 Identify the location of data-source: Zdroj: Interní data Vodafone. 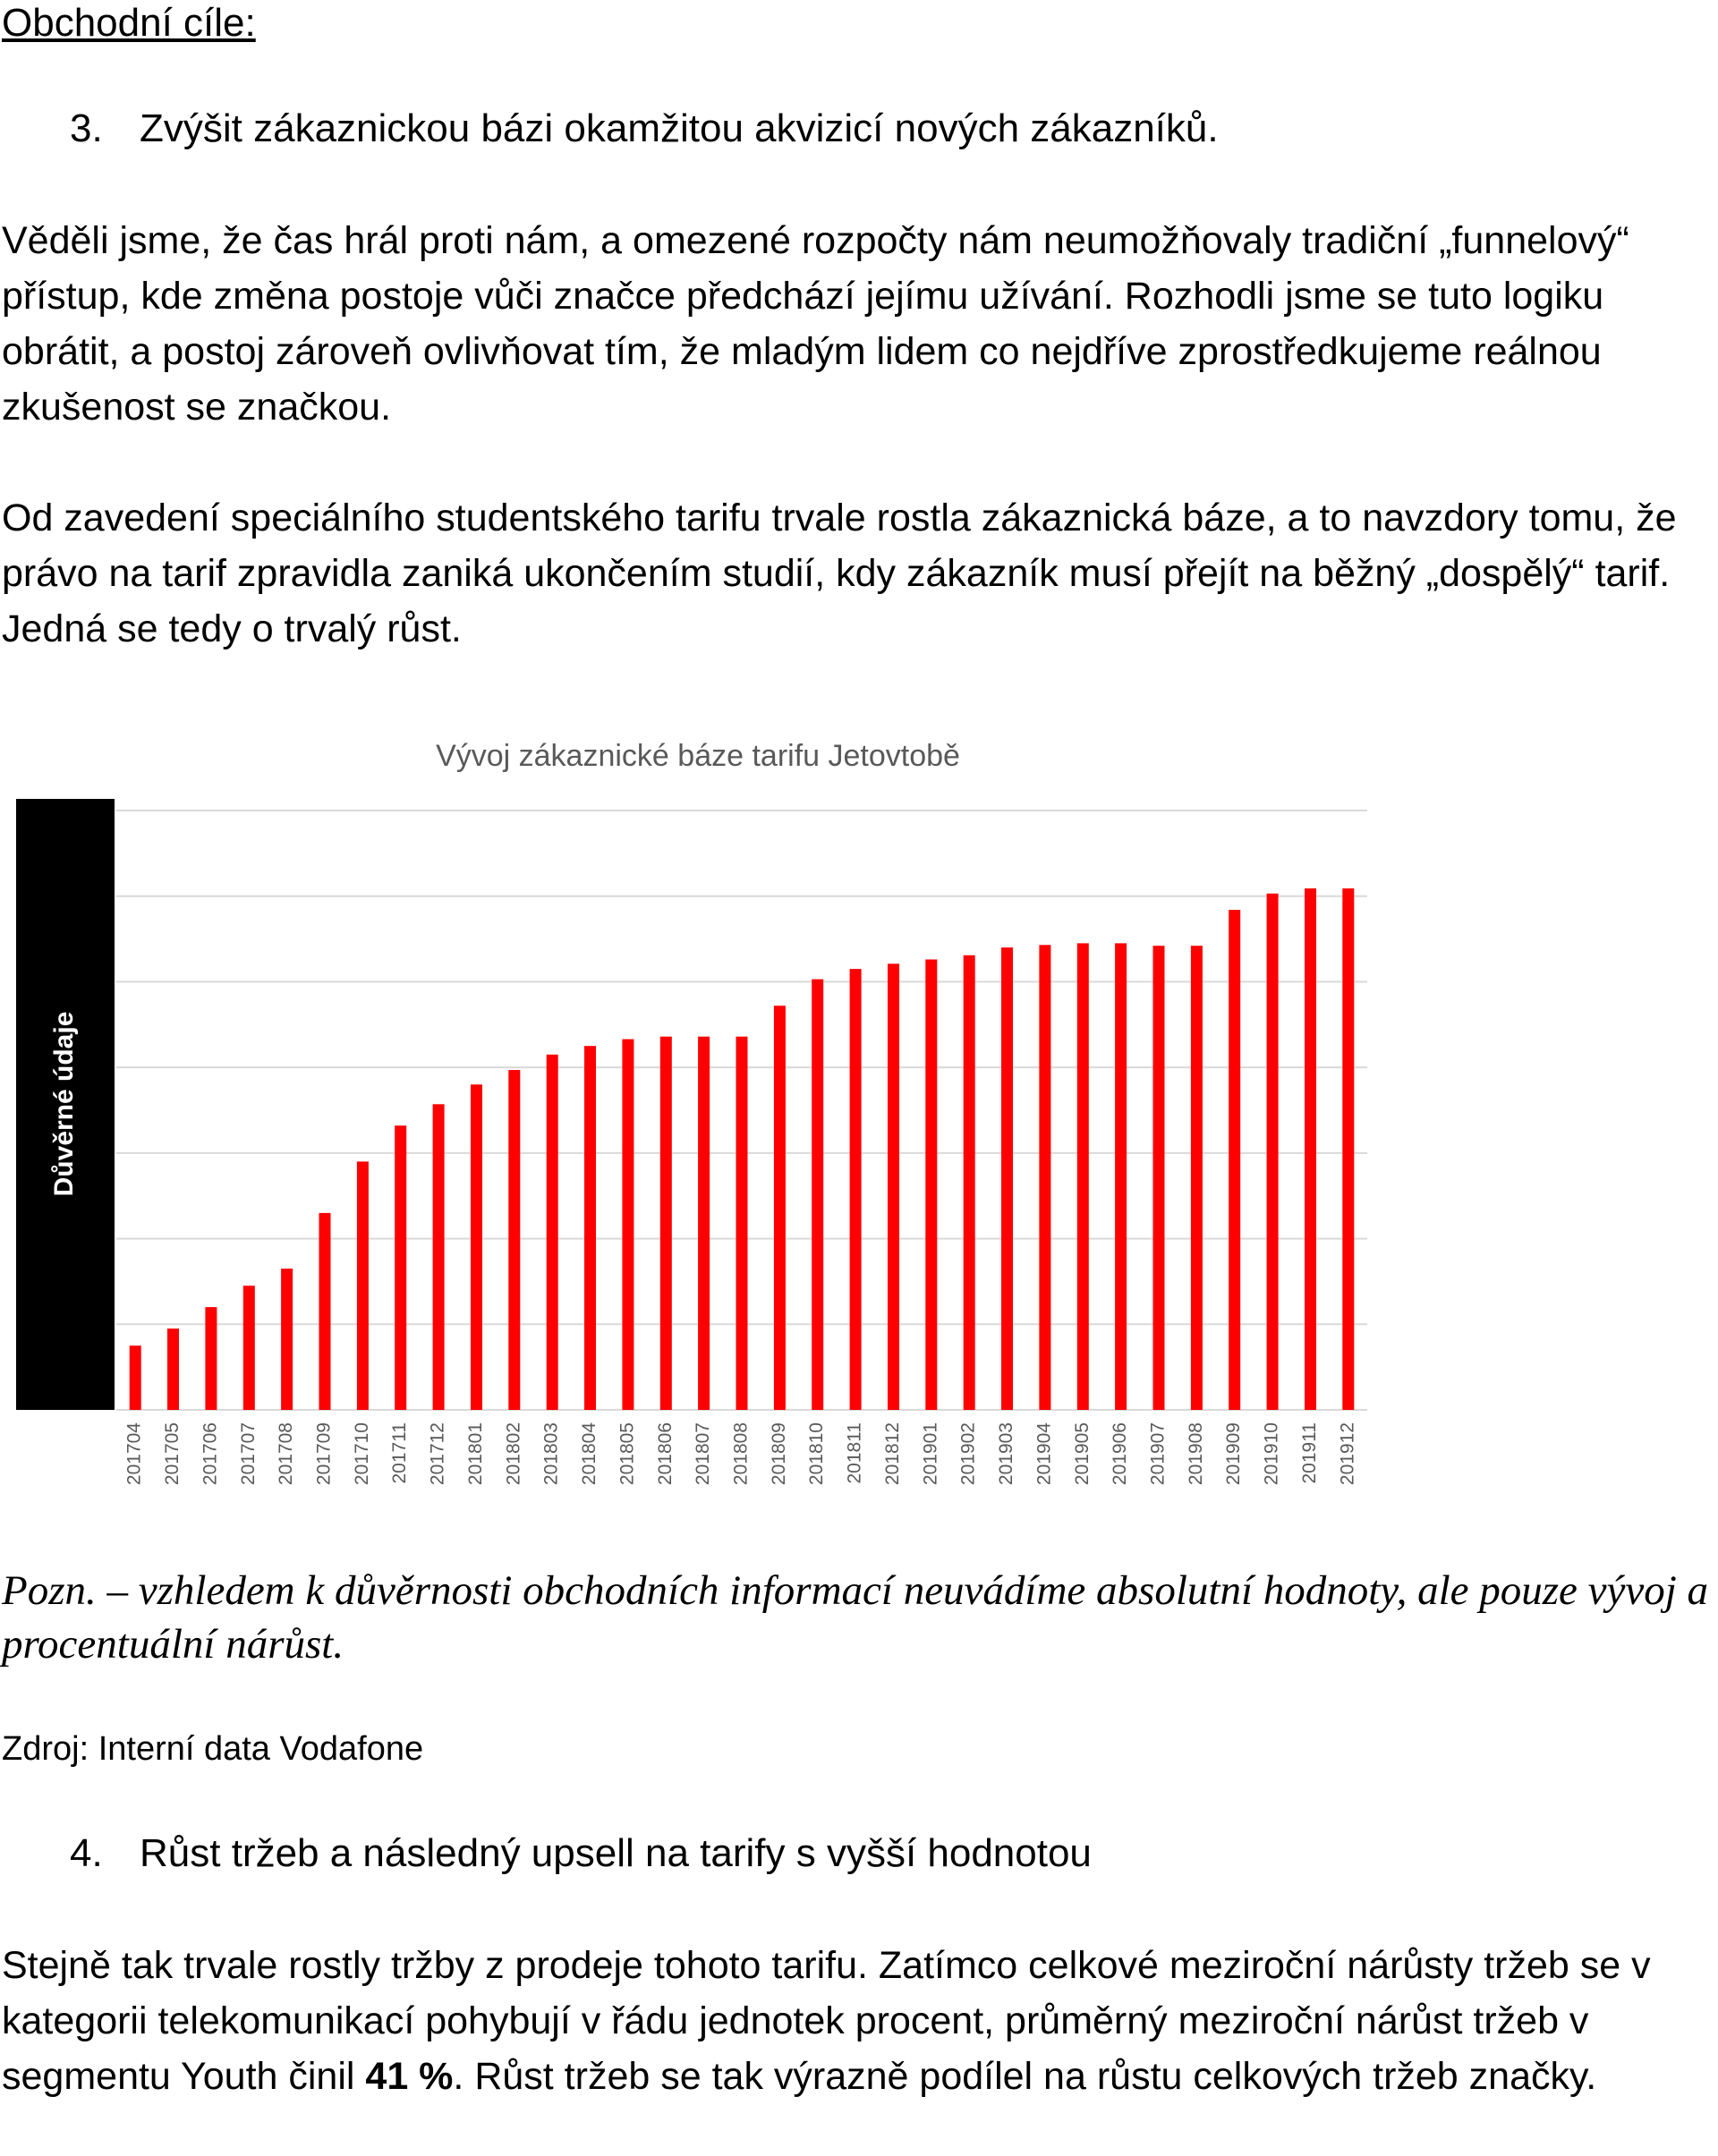
(213, 1749).